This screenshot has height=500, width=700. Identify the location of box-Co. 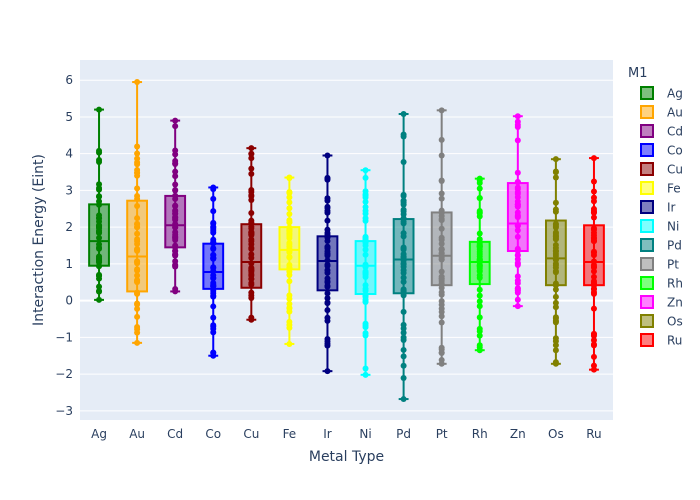
(213, 271).